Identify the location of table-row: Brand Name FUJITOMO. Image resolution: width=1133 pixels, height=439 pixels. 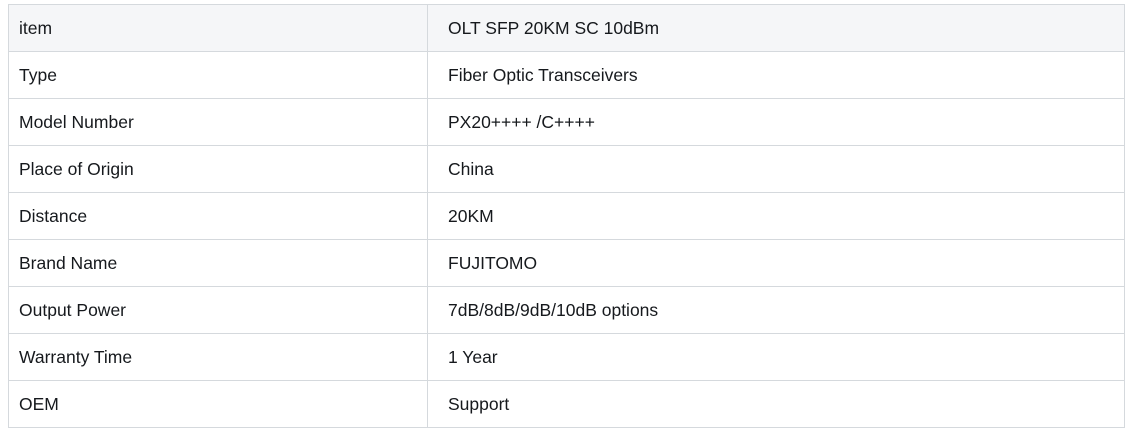
(566, 263).